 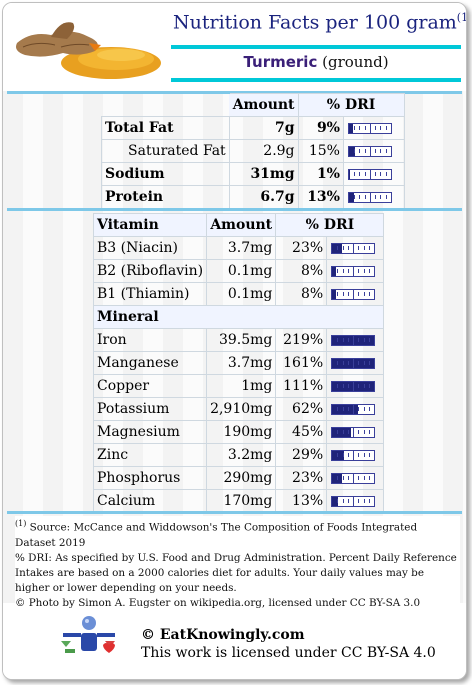 I want to click on section-divider-bottom, so click(x=234, y=512).